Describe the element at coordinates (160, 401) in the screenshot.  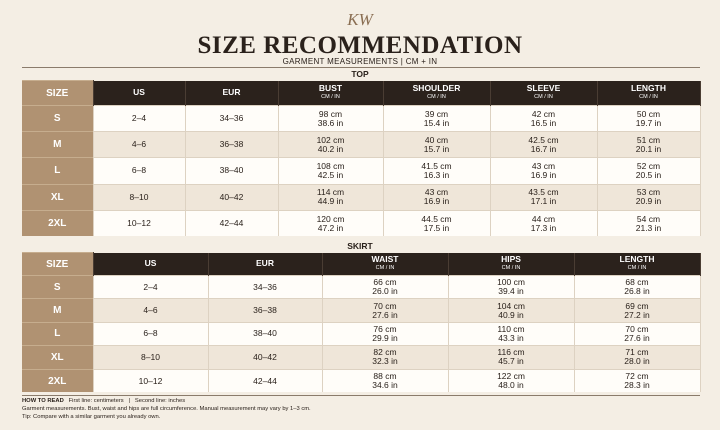
I see `footer-second: Second line: inches` at that location.